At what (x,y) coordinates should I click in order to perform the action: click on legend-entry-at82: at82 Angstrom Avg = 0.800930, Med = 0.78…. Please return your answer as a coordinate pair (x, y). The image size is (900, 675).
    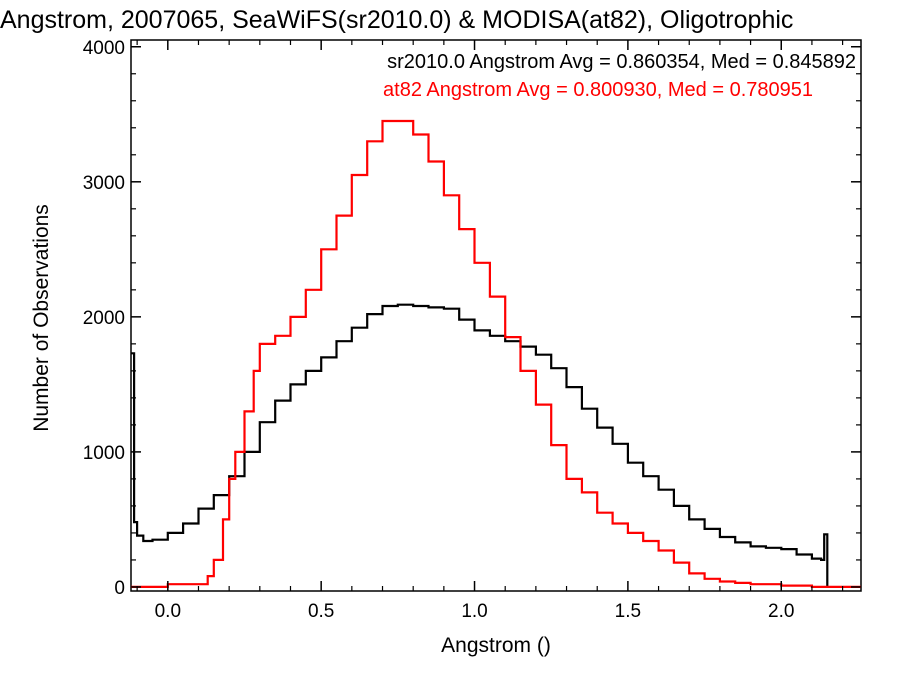
    Looking at the image, I should click on (598, 90).